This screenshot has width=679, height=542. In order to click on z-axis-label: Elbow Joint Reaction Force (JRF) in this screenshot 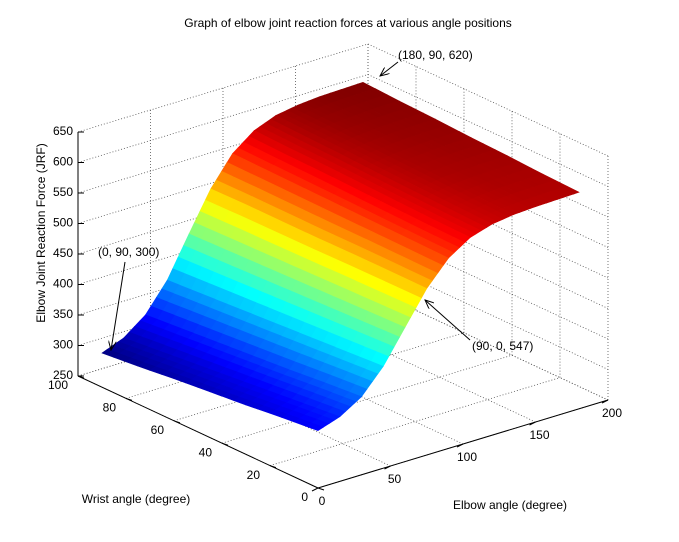, I will do `click(41, 232)`.